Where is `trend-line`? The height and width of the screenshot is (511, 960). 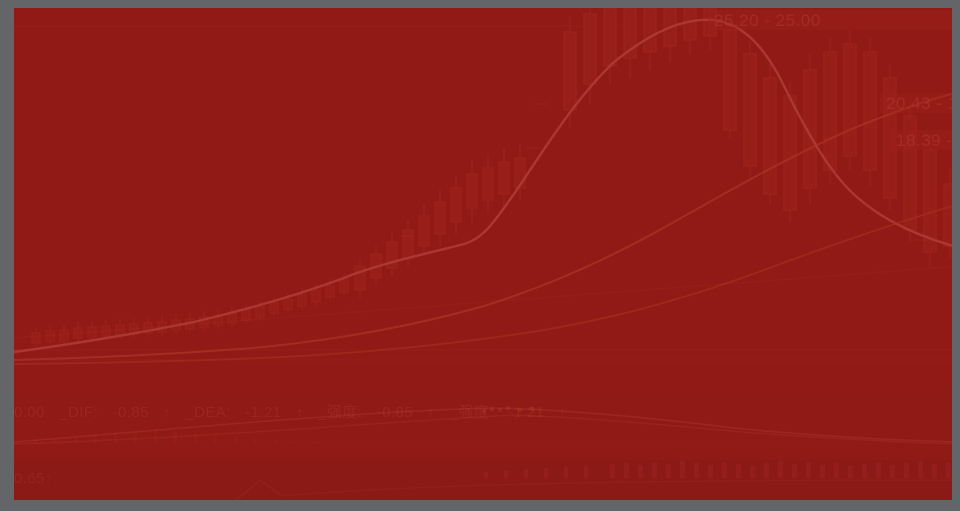
trend-line is located at coordinates (487, 302).